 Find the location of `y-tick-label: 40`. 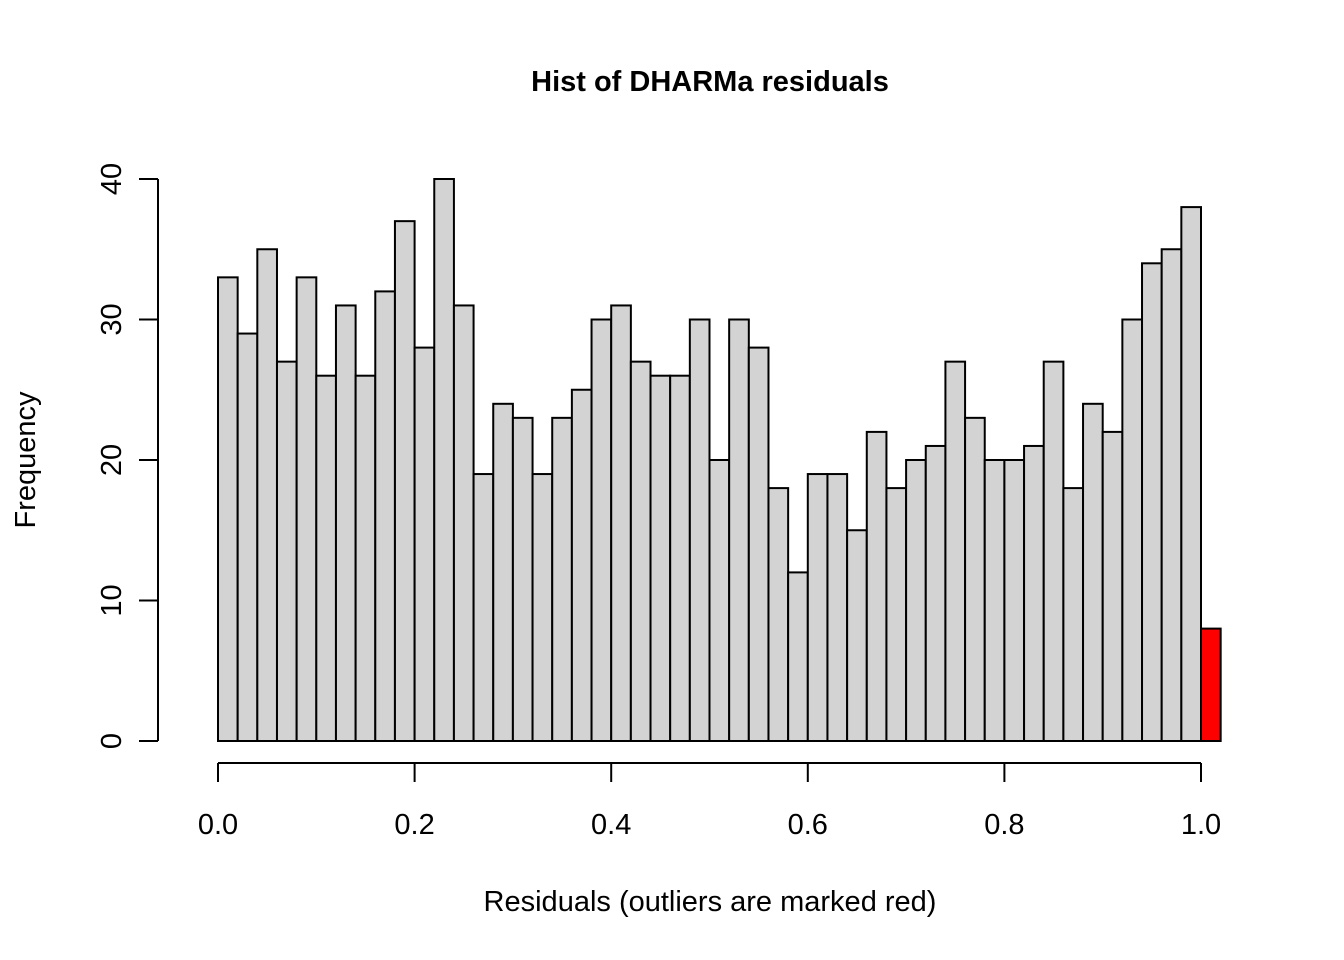

y-tick-label: 40 is located at coordinates (112, 179).